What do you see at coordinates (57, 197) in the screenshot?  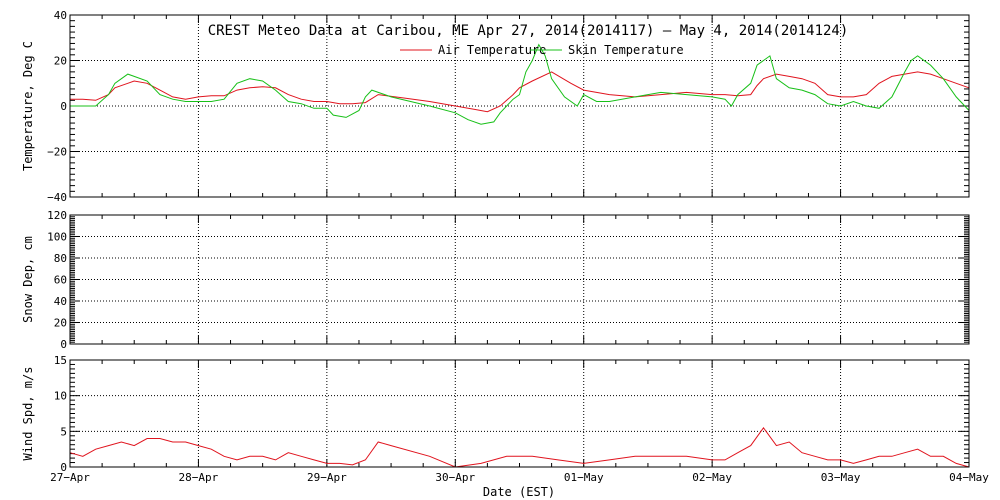 I see `y-tick-label: −40` at bounding box center [57, 197].